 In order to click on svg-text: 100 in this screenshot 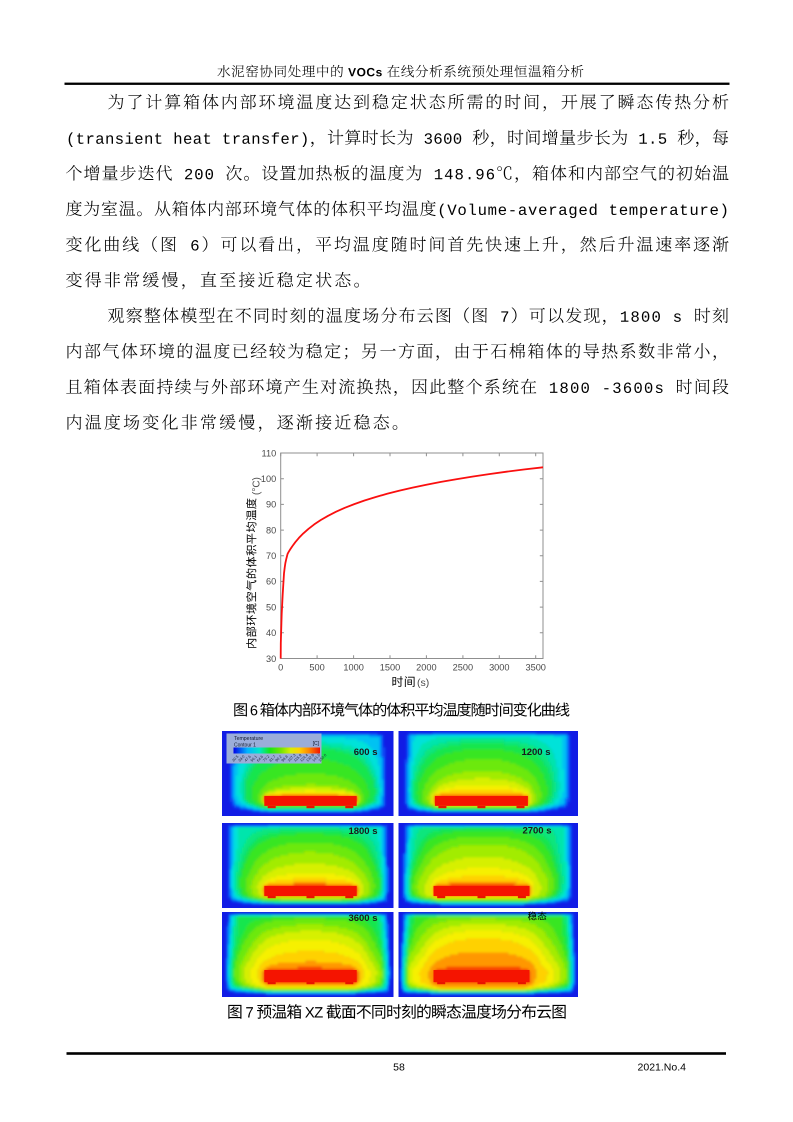, I will do `click(268, 479)`.